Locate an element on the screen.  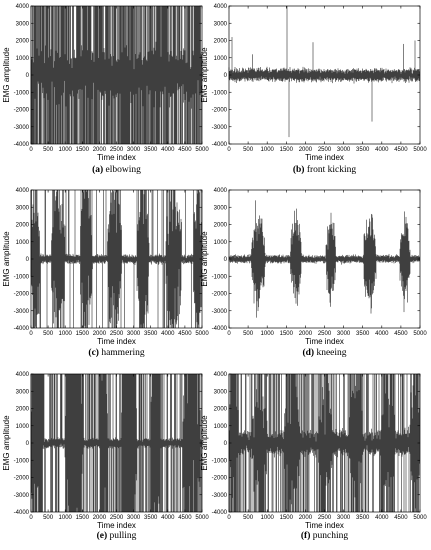
caption-text: pulling is located at coordinates (122, 536).